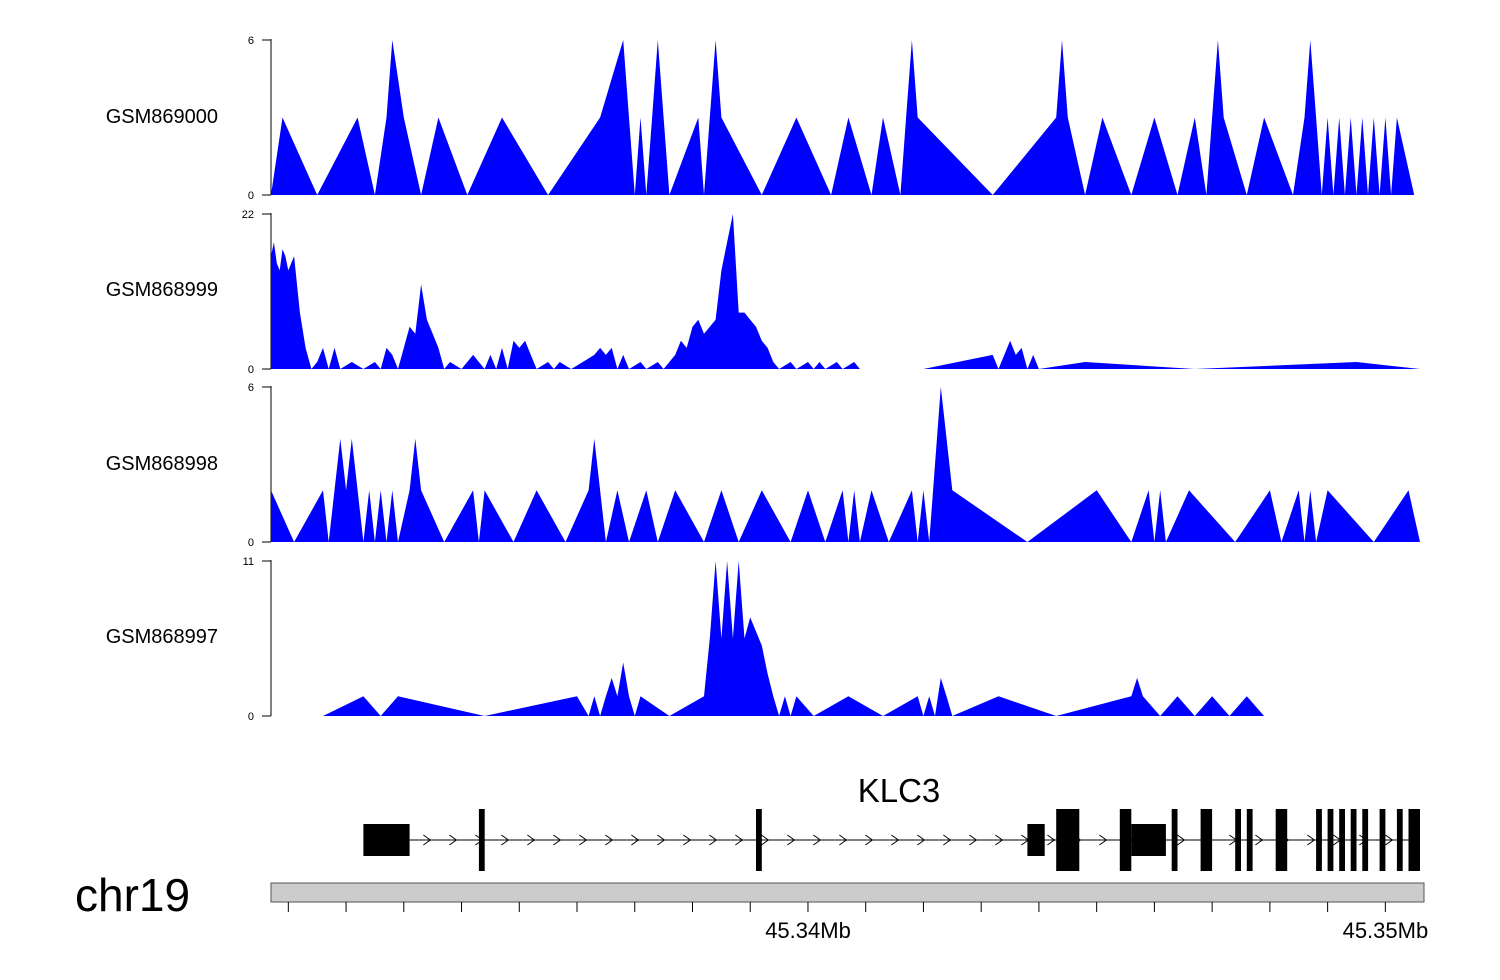  I want to click on gene-track-klc3: KLC3, so click(891, 821).